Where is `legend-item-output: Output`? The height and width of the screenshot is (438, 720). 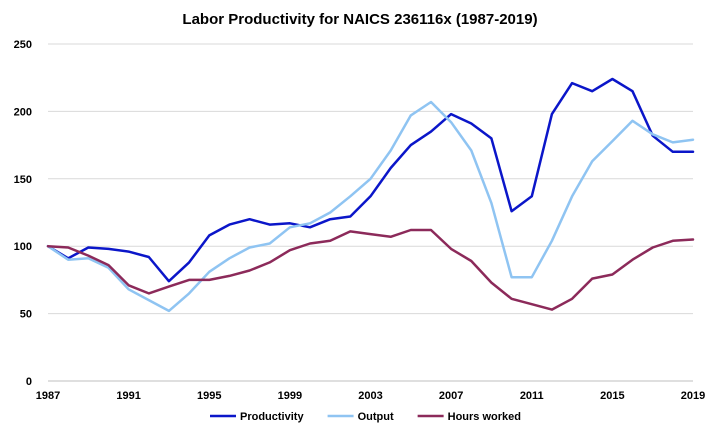
legend-item-output: Output is located at coordinates (360, 417).